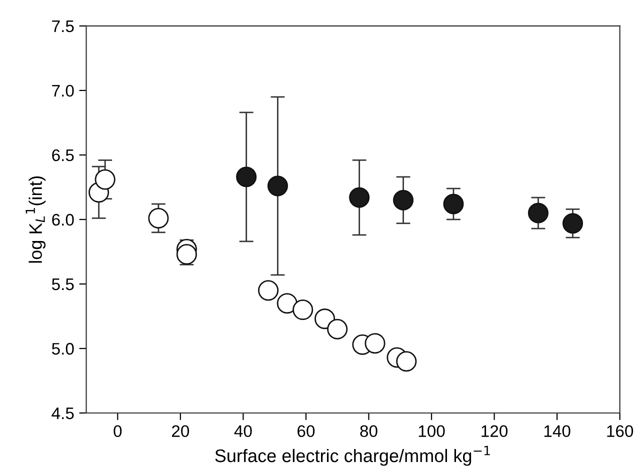  I want to click on x-tick-label: 160, so click(620, 431).